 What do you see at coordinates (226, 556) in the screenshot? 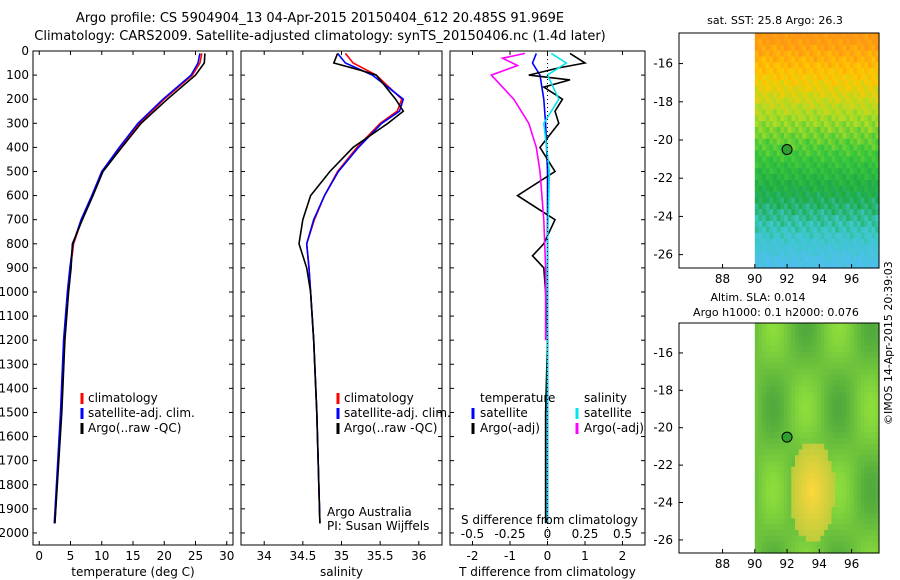
I see `temperature-xtick-label: 30` at bounding box center [226, 556].